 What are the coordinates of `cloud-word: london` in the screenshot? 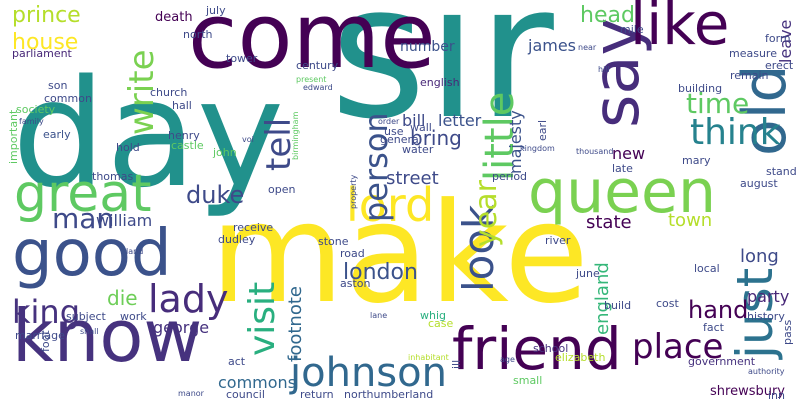 It's located at (380, 272).